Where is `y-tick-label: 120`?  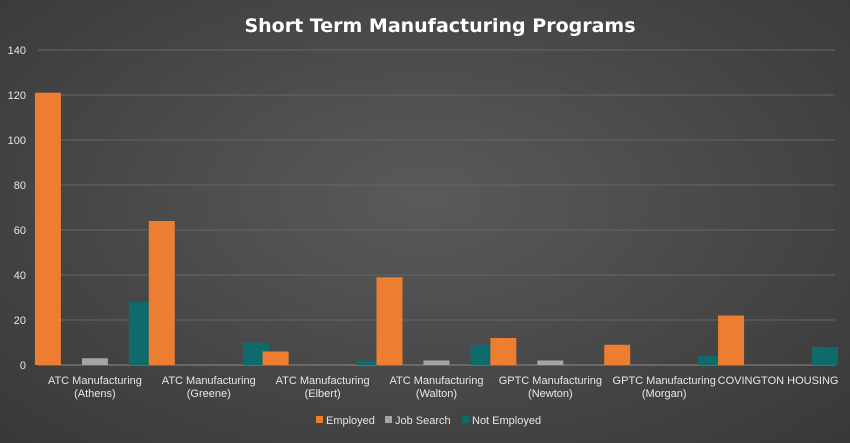
y-tick-label: 120 is located at coordinates (17, 96).